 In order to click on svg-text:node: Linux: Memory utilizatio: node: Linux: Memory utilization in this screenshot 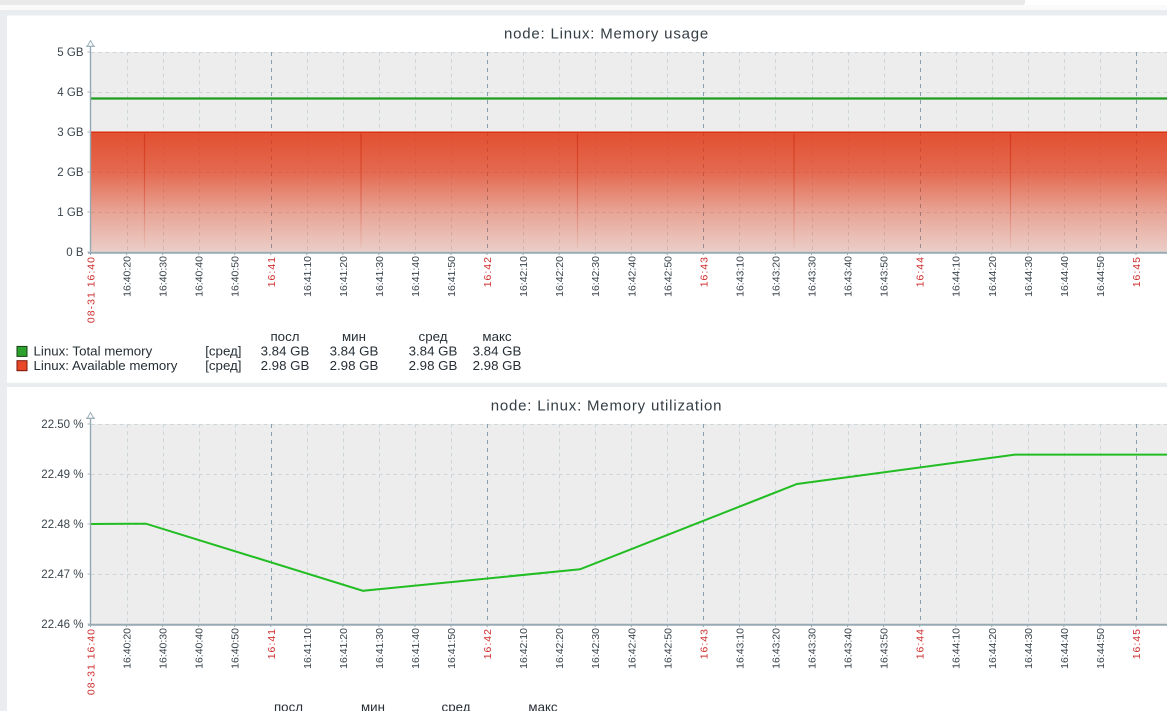, I will do `click(607, 406)`.